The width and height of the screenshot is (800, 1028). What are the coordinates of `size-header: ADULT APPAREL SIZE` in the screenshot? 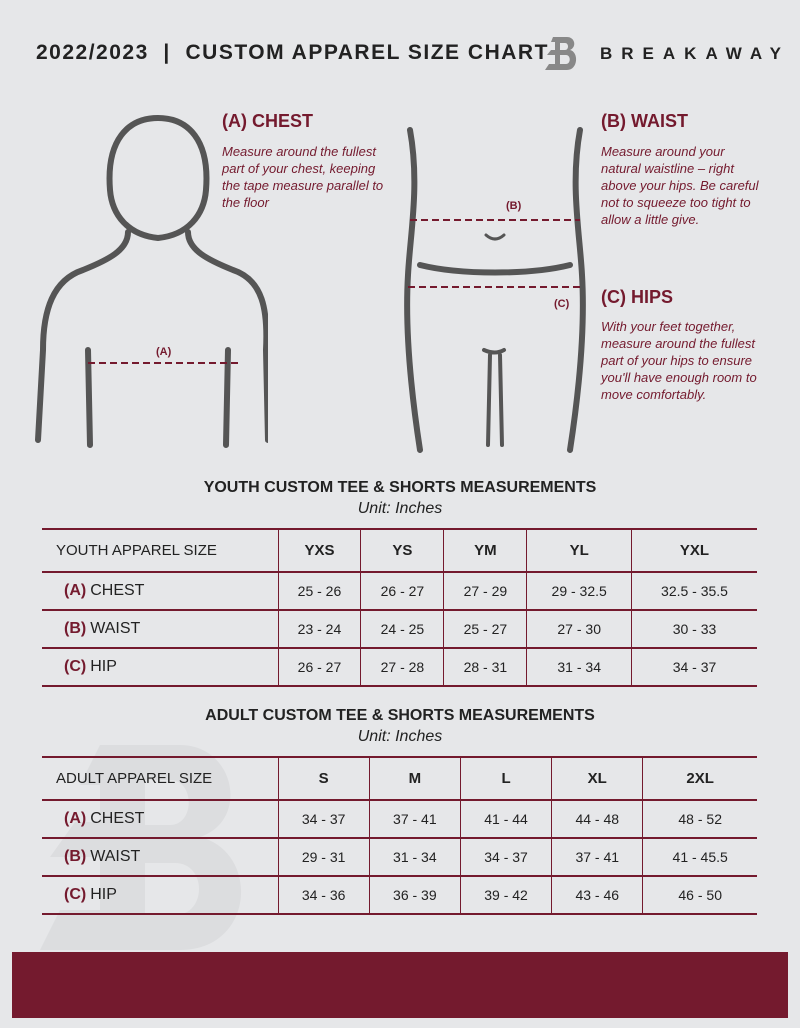 It's located at (160, 778).